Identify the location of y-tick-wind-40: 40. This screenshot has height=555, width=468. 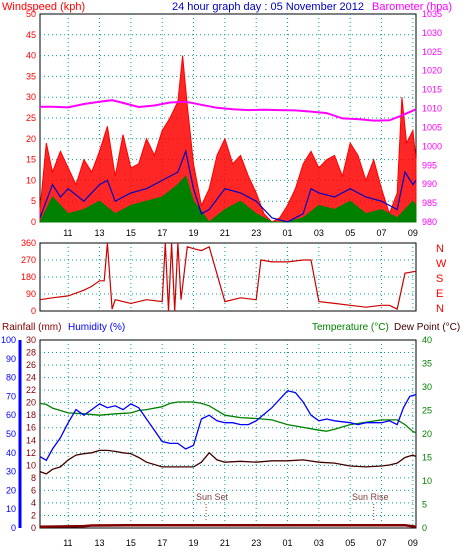
(31, 56).